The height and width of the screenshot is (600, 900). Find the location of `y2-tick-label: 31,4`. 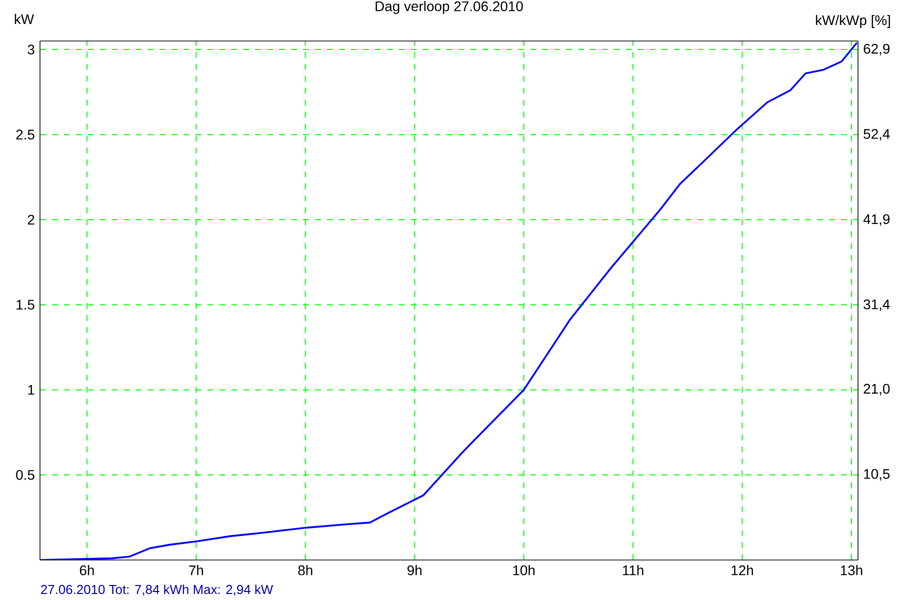

y2-tick-label: 31,4 is located at coordinates (877, 305).